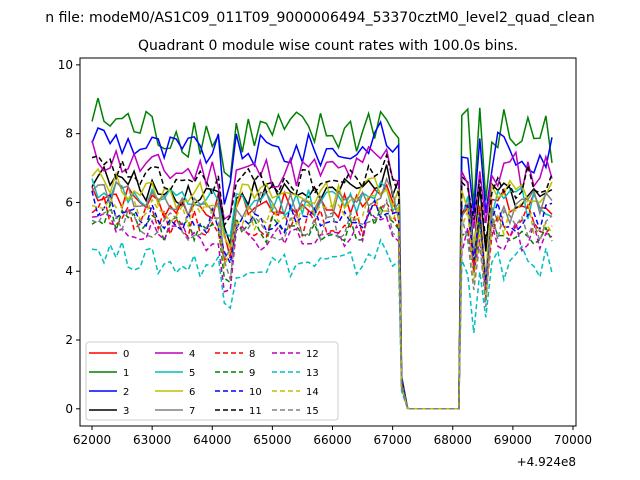 The image size is (640, 480). What do you see at coordinates (546, 462) in the screenshot?
I see `x-offset-label: +4.924e8` at bounding box center [546, 462].